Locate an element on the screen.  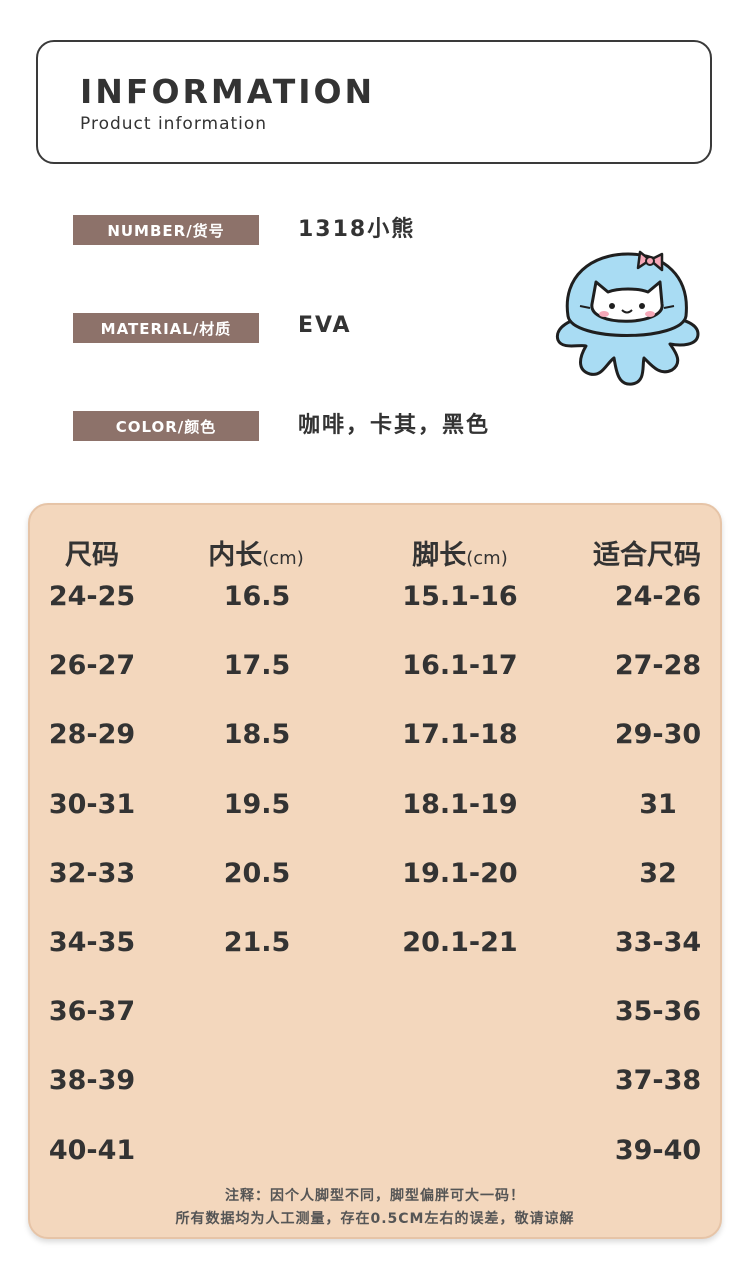
number-label: NUMBER/货号 is located at coordinates (166, 230).